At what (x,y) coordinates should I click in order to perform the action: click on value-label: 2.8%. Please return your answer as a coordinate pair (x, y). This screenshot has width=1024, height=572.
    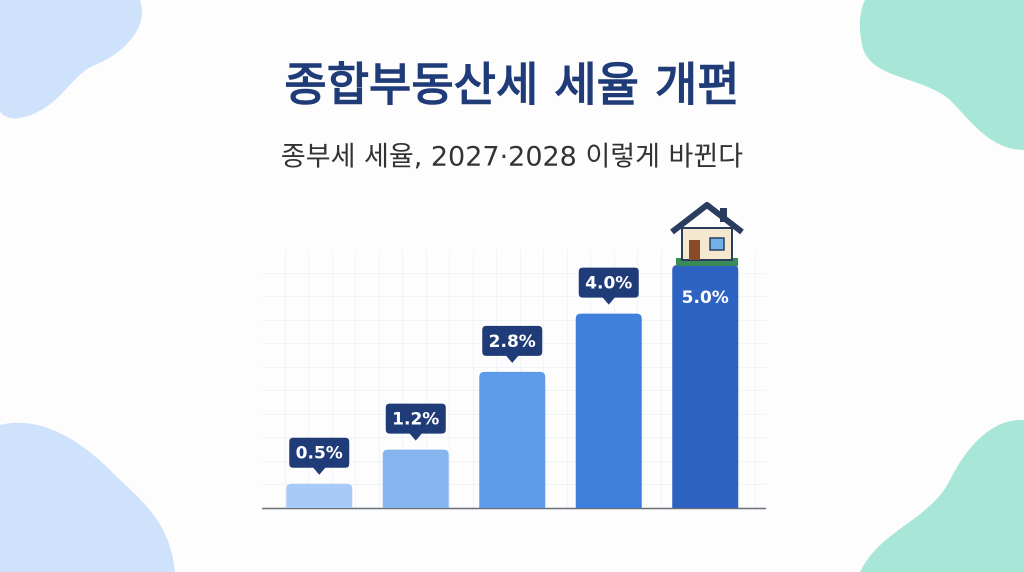
    Looking at the image, I should click on (512, 342).